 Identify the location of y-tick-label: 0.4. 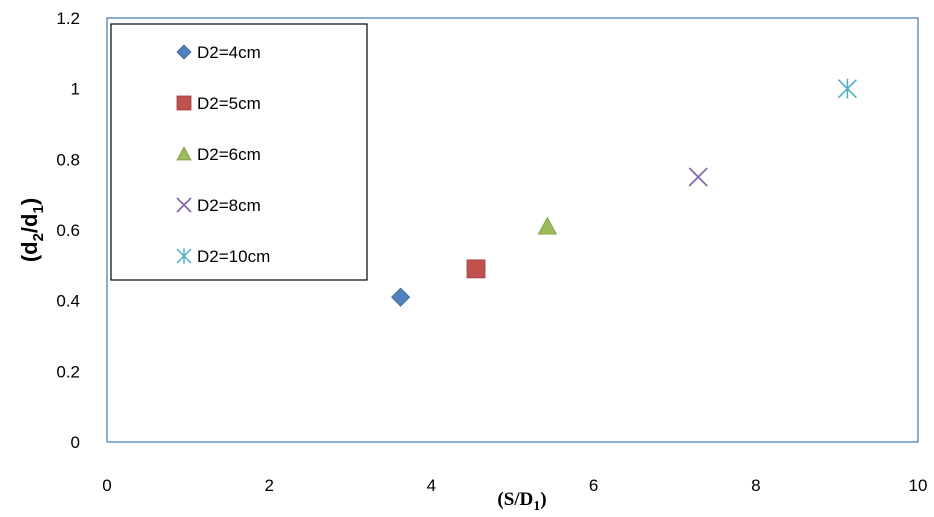
(68, 301).